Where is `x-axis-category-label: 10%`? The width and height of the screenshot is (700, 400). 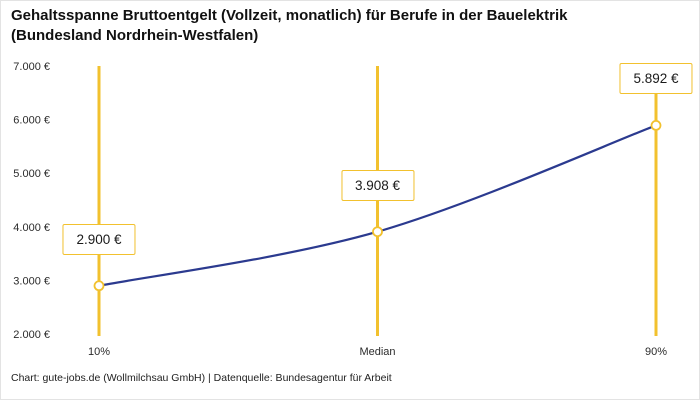 x-axis-category-label: 10% is located at coordinates (99, 352).